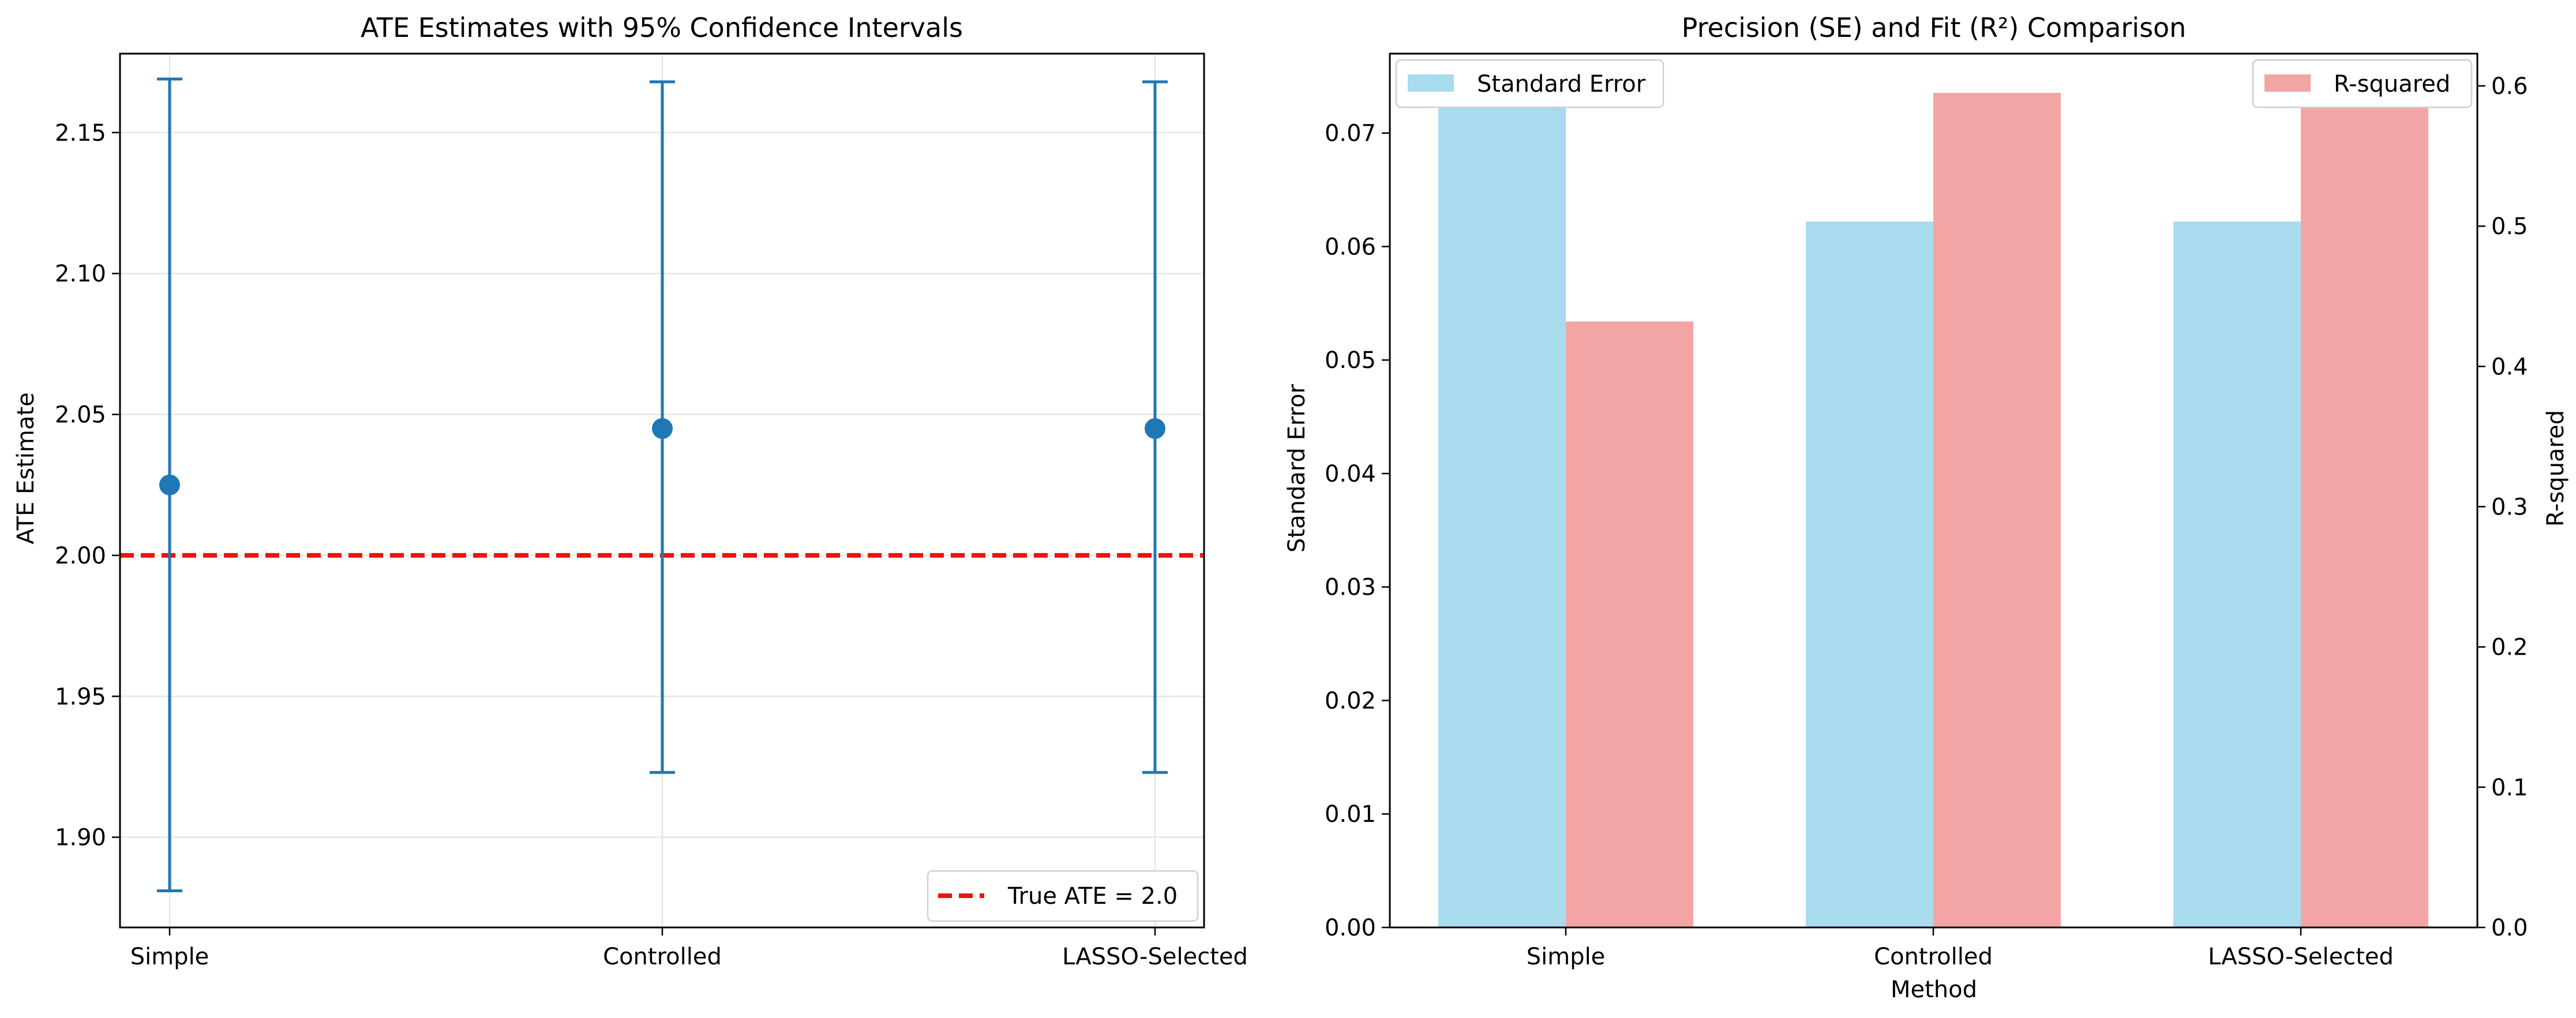  I want to click on precision-fit-left-y-tick-label: 0.02, so click(1350, 701).